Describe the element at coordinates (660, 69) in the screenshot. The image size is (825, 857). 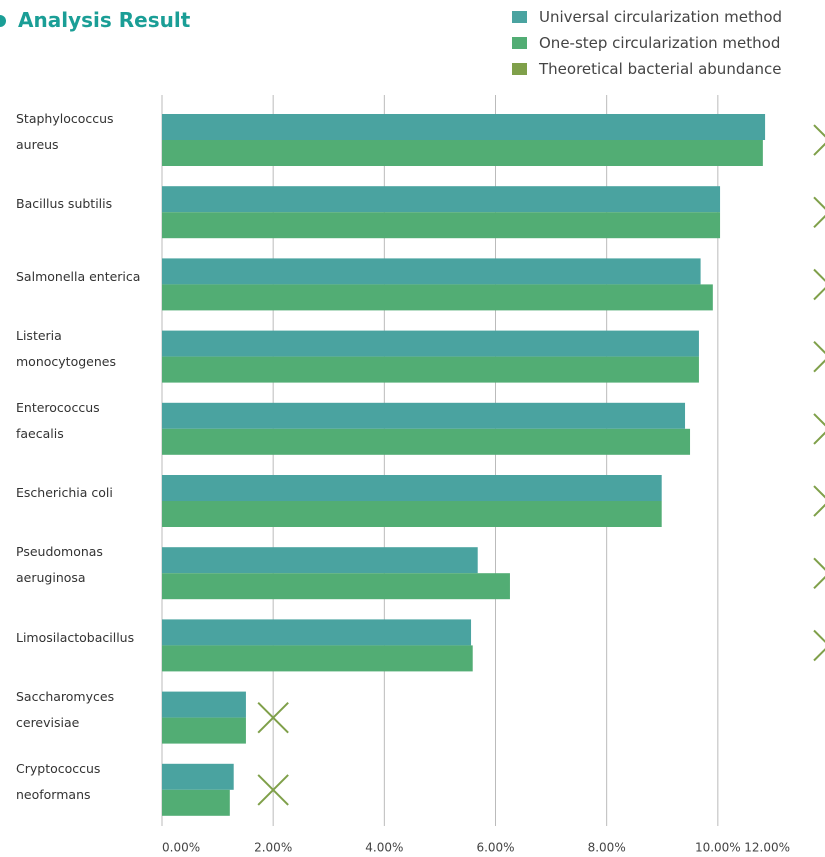
I see `legend-label: Theoretical bacterial abundance` at that location.